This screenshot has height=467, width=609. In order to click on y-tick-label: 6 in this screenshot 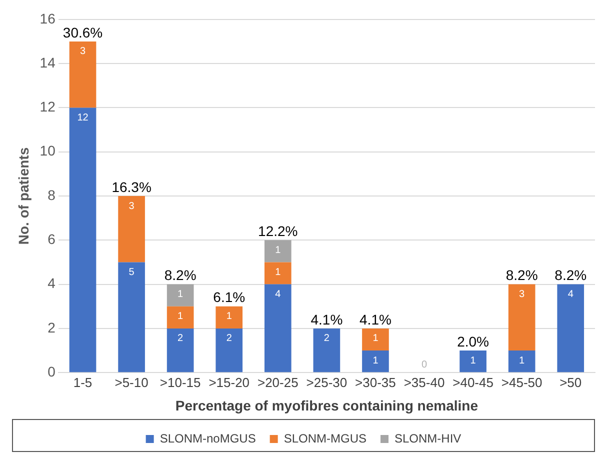, I will do `click(52, 239)`.